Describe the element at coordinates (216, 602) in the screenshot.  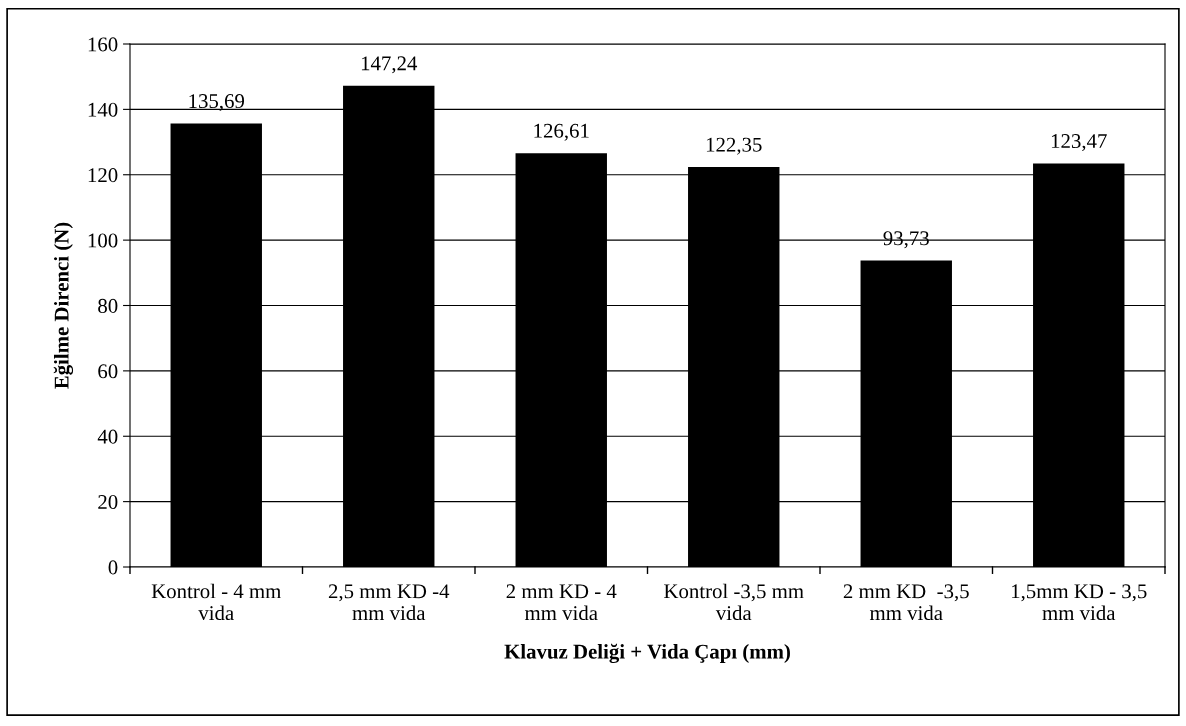
I see `x-tick-label: Kontrol - 4 mm vida` at that location.